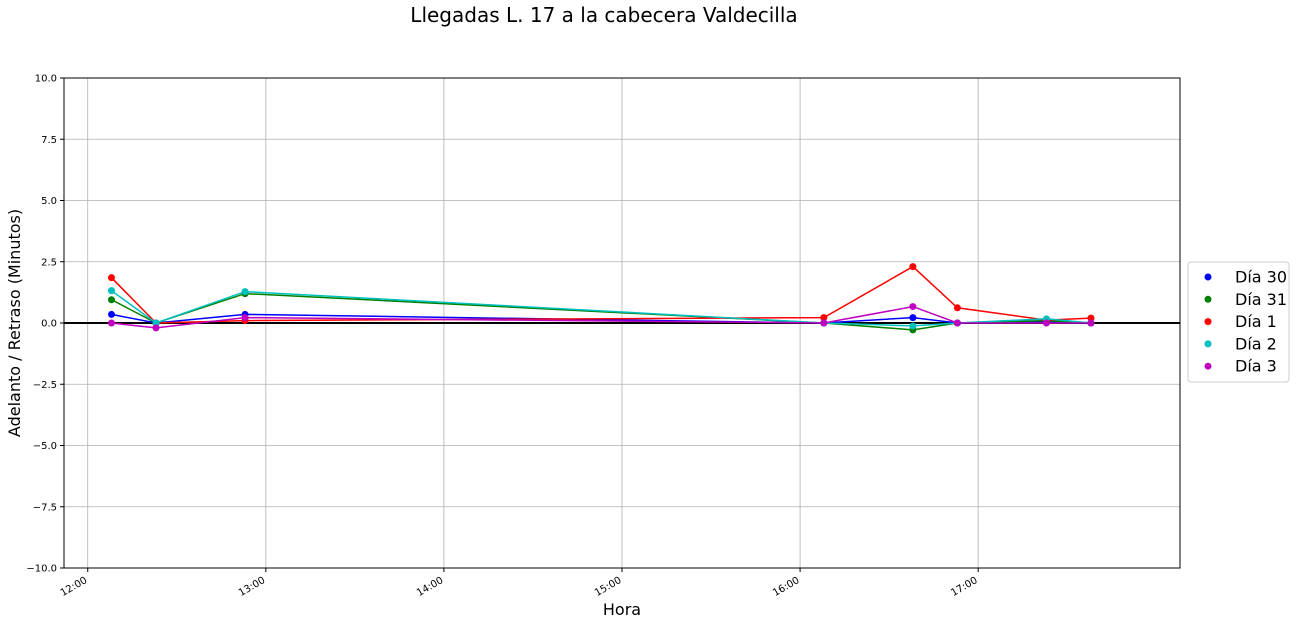  Describe the element at coordinates (45, 385) in the screenshot. I see `y-tick-label: −2.5` at that location.